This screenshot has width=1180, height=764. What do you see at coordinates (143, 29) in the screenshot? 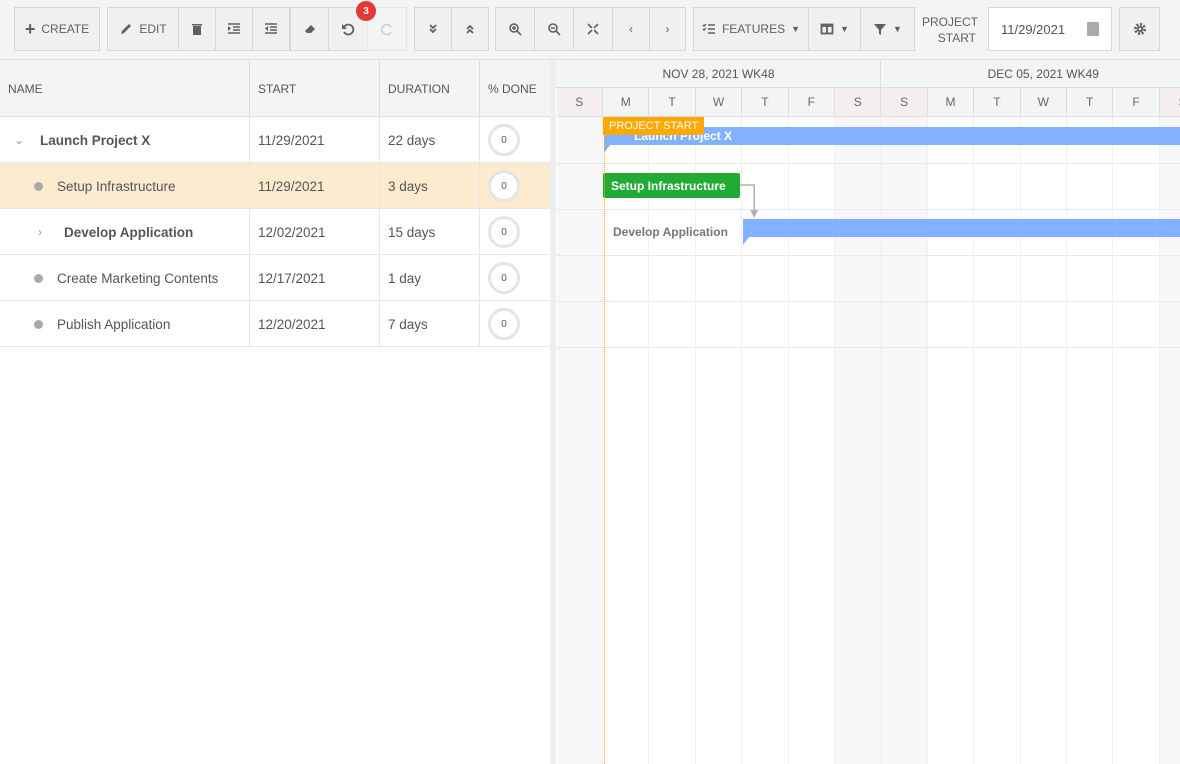
I see `edit-button: EDIT` at bounding box center [143, 29].